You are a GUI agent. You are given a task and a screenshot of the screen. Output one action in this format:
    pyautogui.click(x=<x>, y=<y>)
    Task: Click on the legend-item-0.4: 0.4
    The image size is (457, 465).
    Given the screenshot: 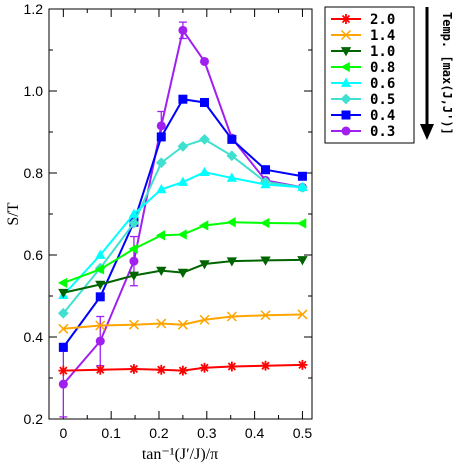 What is the action you would take?
    pyautogui.click(x=363, y=116)
    